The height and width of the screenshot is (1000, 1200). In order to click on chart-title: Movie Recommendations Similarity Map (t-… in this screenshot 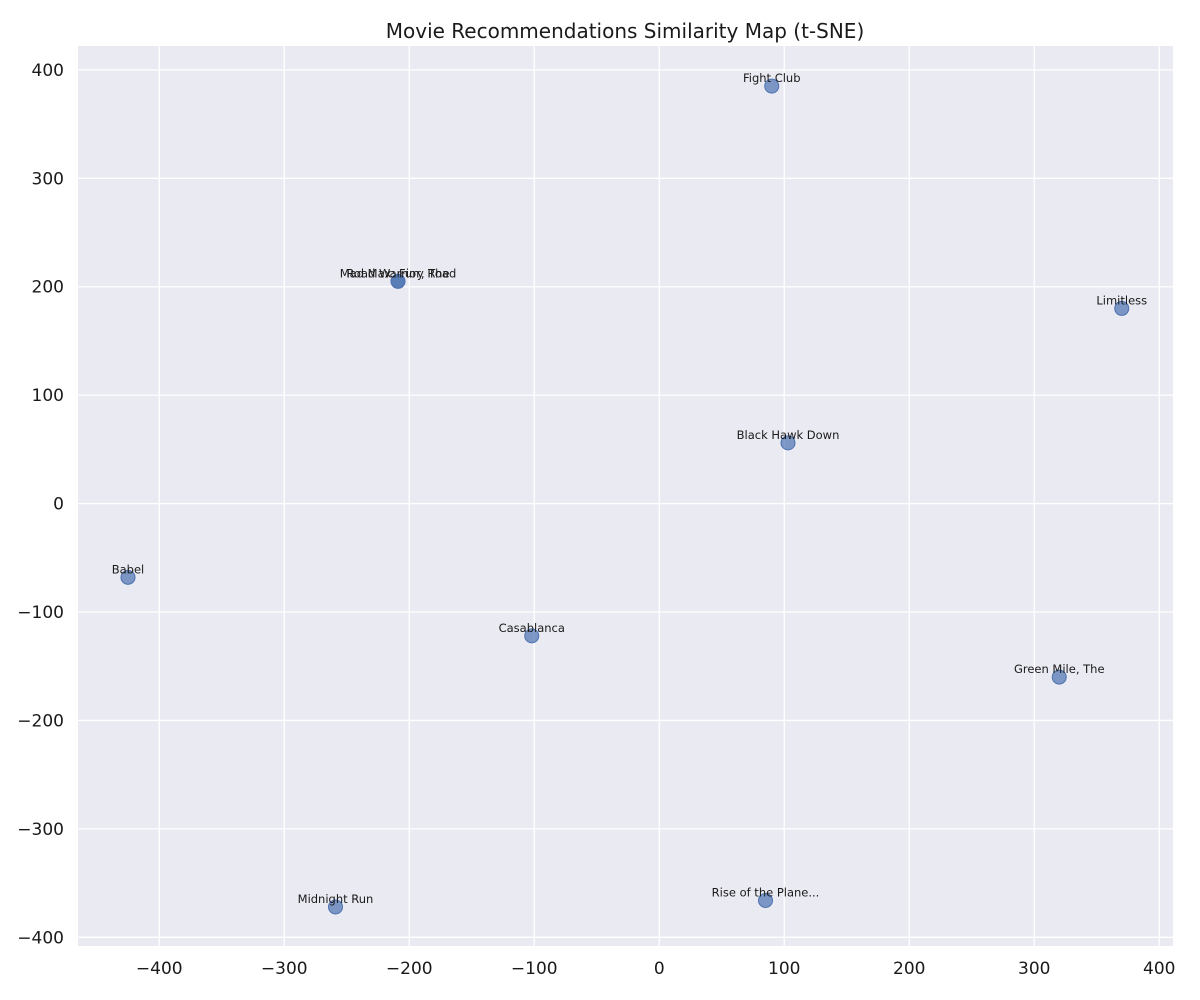, I will do `click(625, 31)`.